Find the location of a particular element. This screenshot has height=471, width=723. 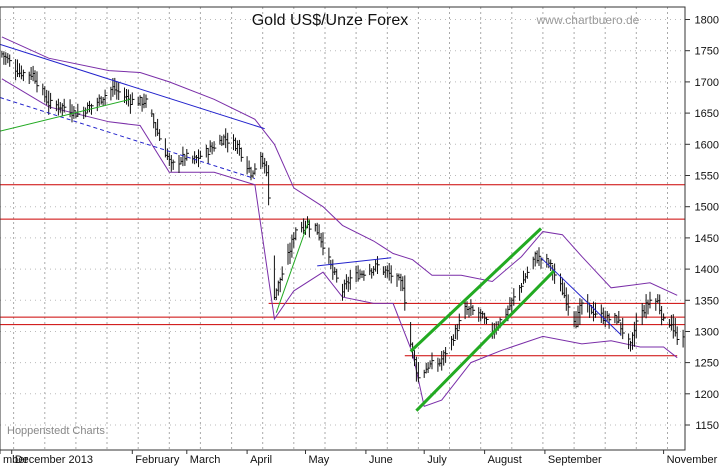

x-tick-label: September is located at coordinates (575, 460).